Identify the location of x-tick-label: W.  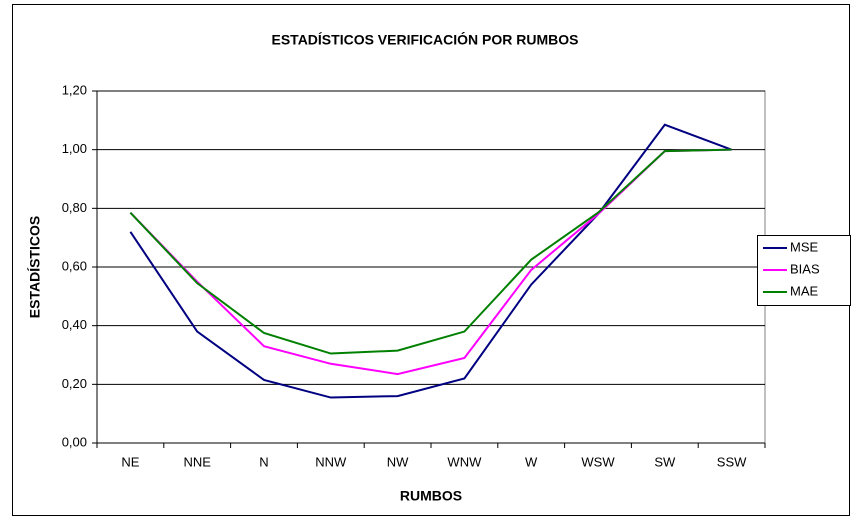
(531, 461).